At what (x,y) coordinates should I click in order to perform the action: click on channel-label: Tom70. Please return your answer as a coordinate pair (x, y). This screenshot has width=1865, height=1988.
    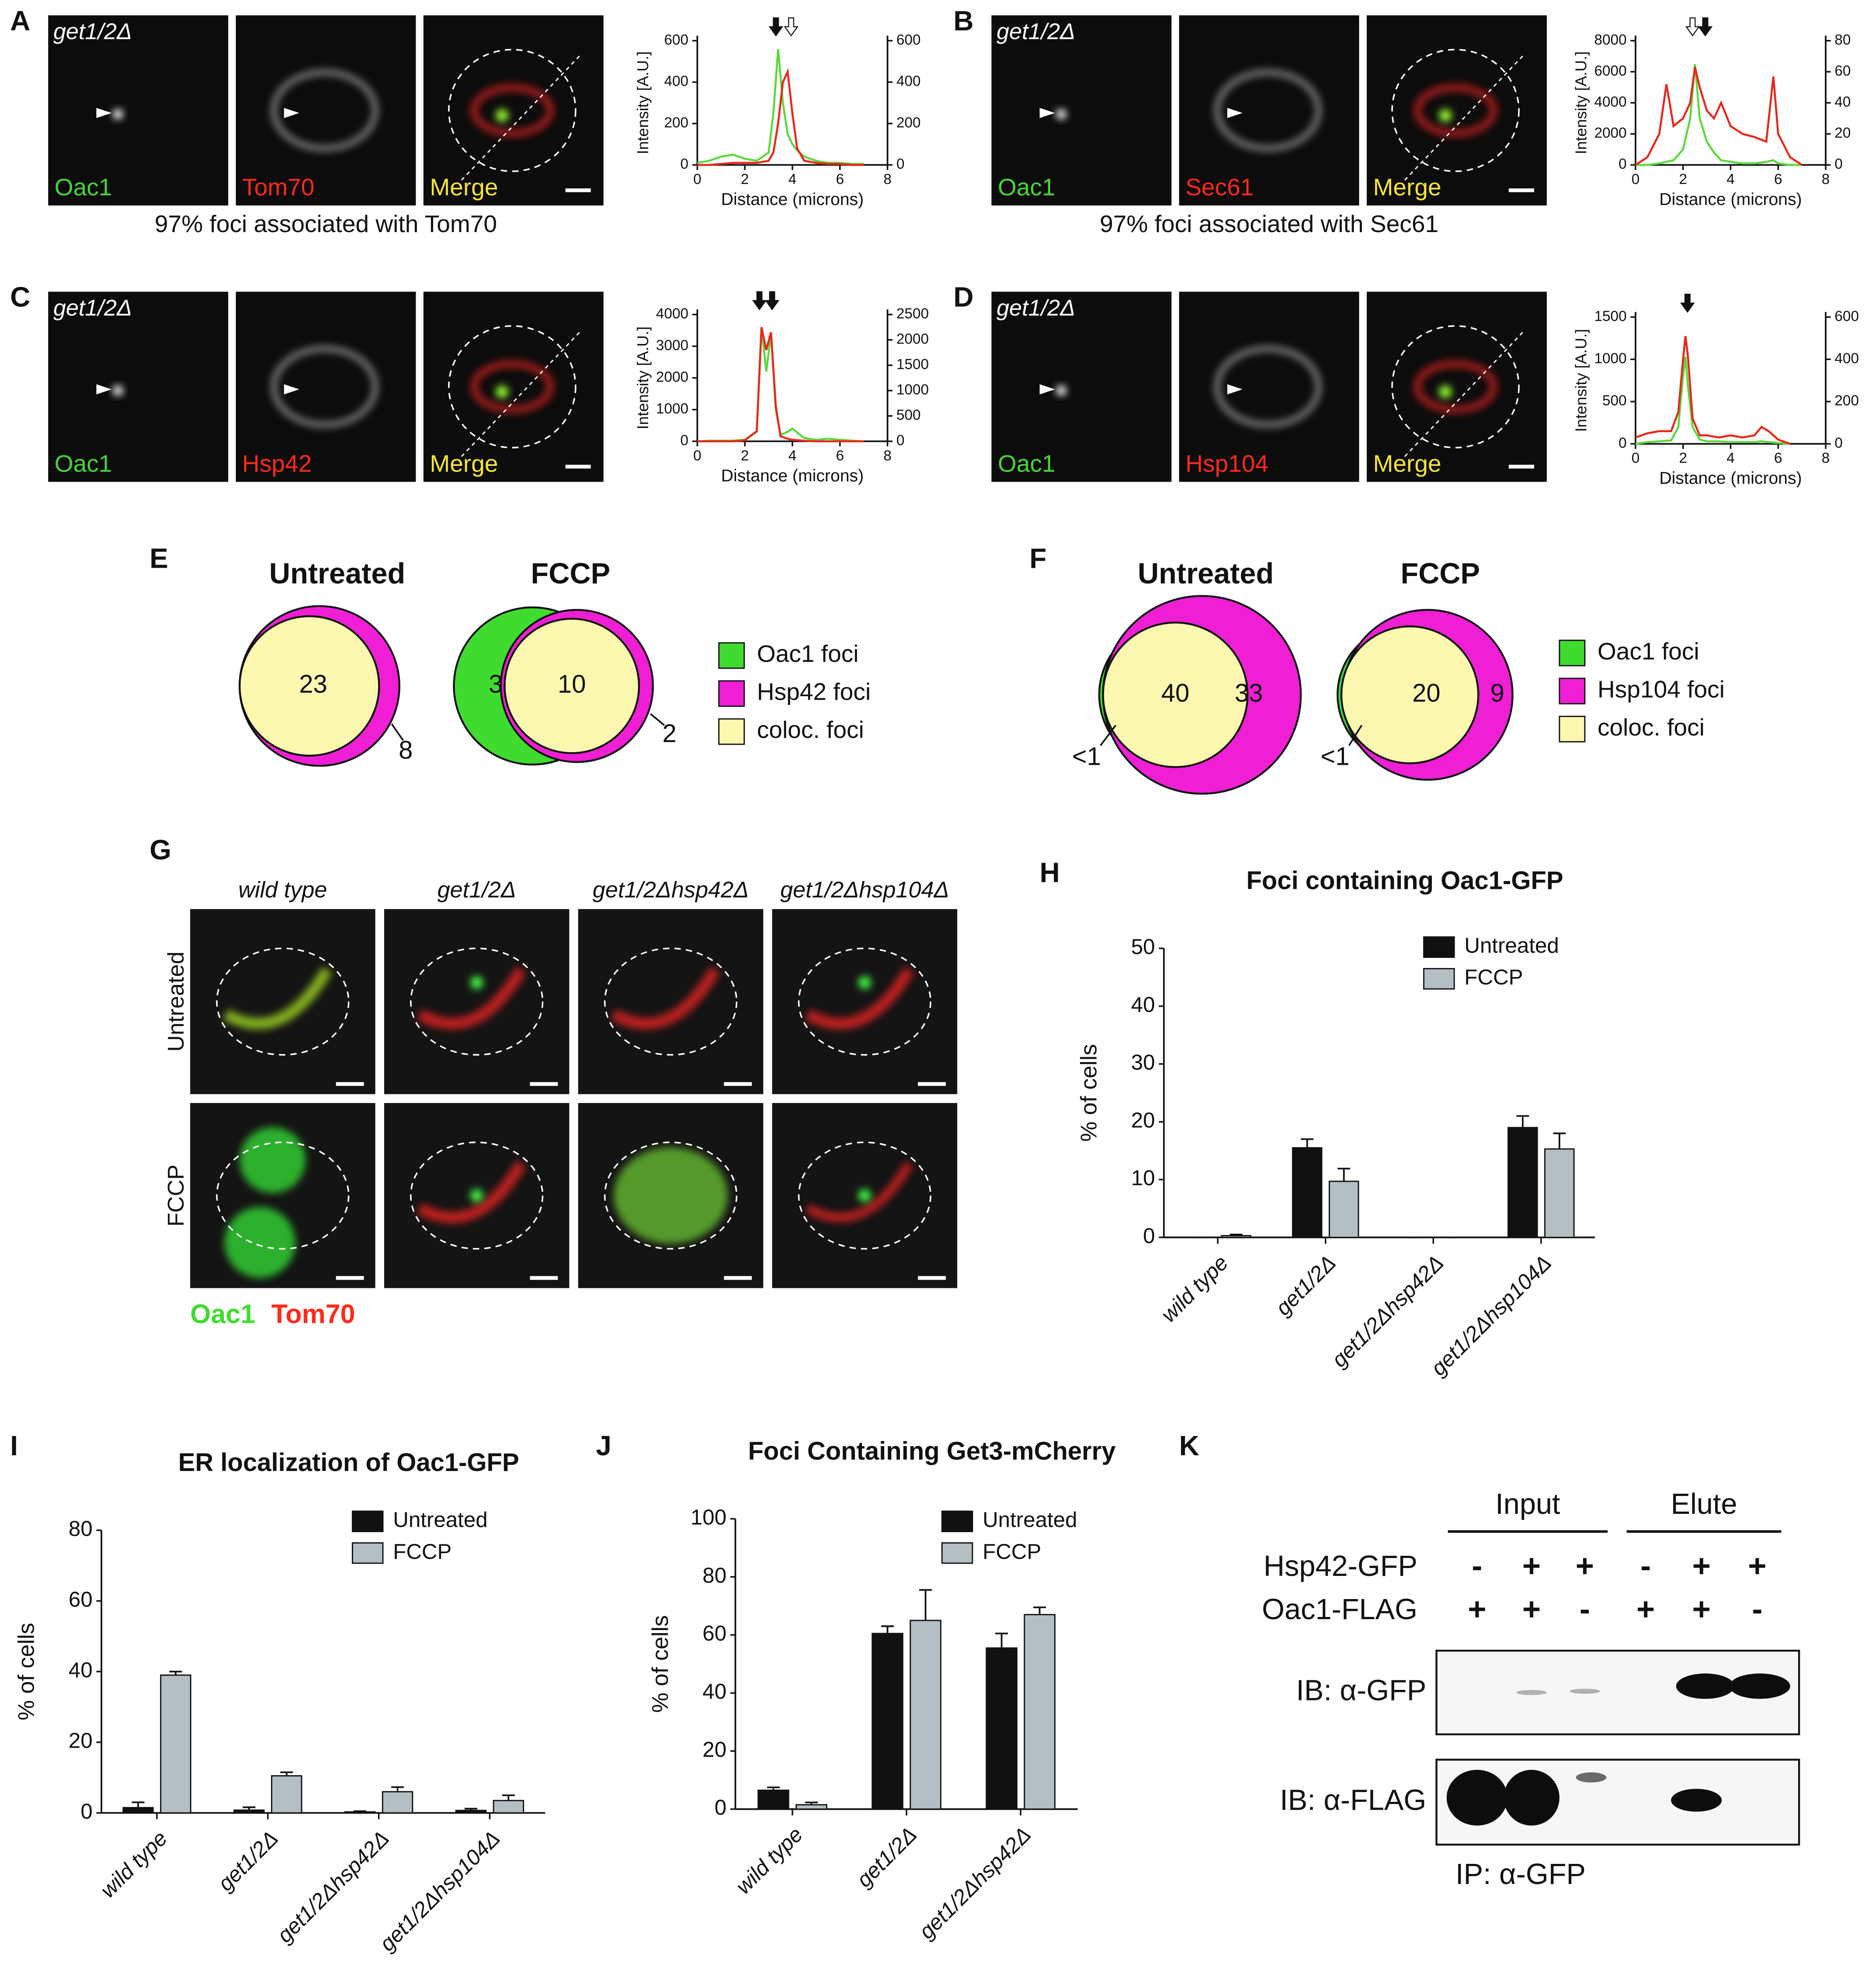
    Looking at the image, I should click on (278, 187).